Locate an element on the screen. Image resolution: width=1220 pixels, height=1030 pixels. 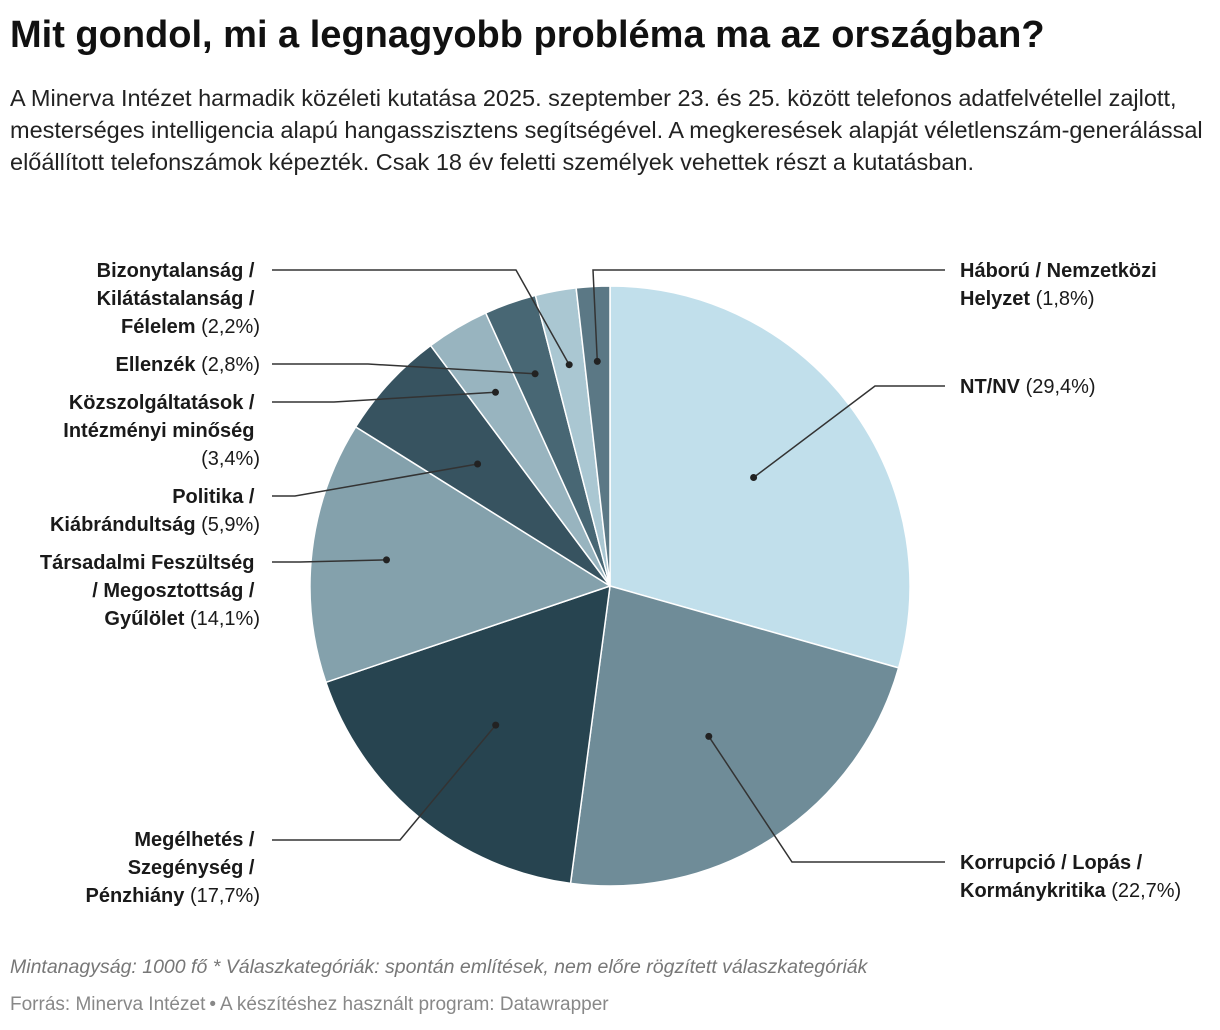
leader-line-politika is located at coordinates (375, 480).